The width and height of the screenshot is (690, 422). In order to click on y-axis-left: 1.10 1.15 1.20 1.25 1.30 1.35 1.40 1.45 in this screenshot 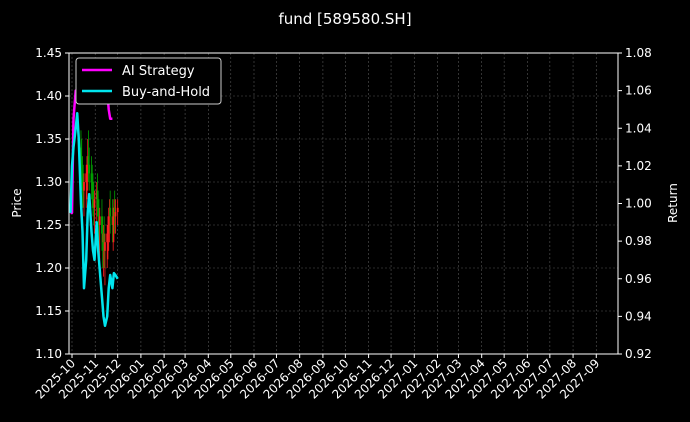, I will do `click(52, 203)`.